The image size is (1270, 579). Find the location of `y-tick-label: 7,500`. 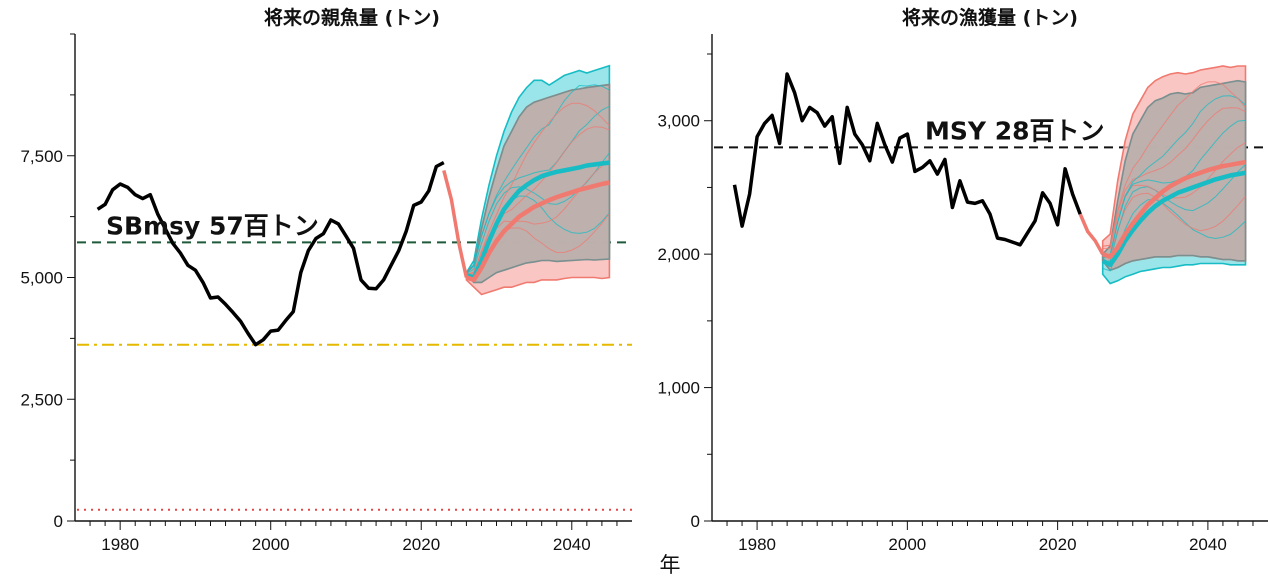

y-tick-label: 7,500 is located at coordinates (41, 156).